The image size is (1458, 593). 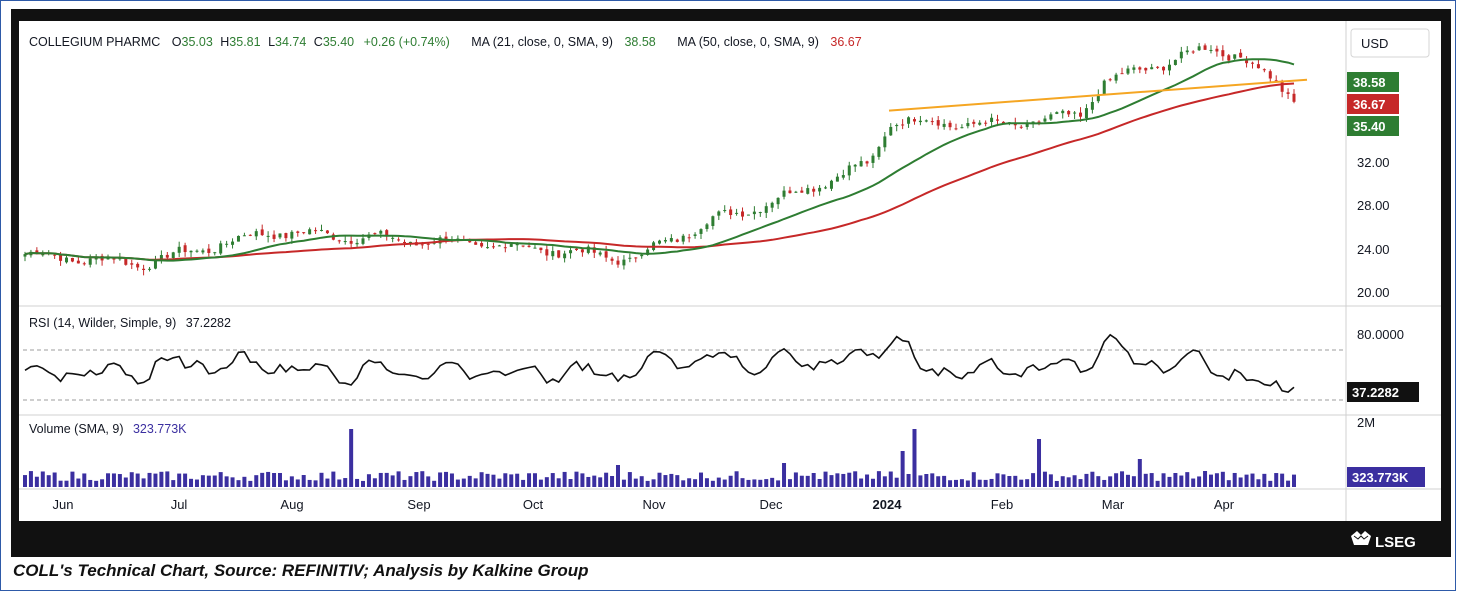 What do you see at coordinates (1383, 541) in the screenshot?
I see `lseg-logo: LSEG` at bounding box center [1383, 541].